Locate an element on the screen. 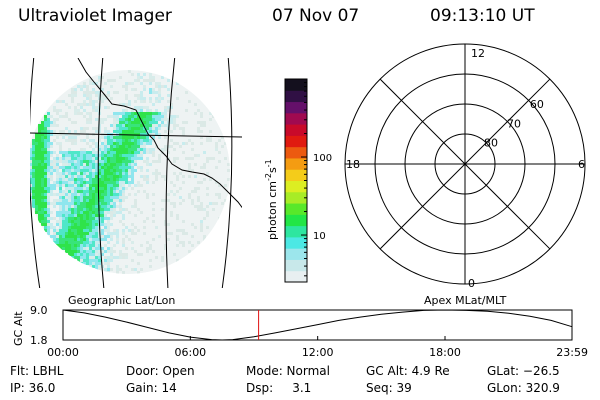 This screenshot has width=600, height=400. latitude-ring-label: 70 is located at coordinates (514, 123).